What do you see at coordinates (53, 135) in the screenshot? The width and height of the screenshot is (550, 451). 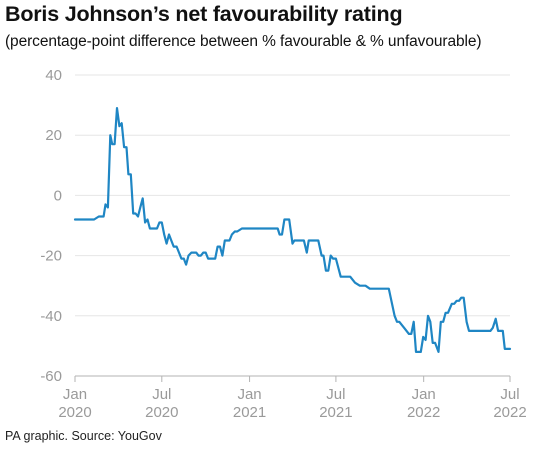 I see `y-tick-label: 20` at bounding box center [53, 135].